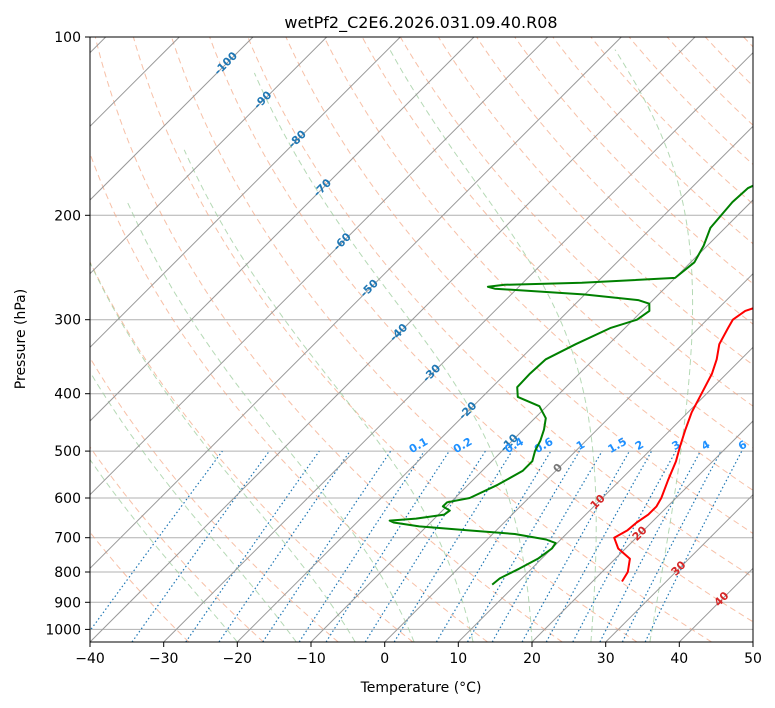 This screenshot has height=708, width=775. What do you see at coordinates (462, 445) in the screenshot?
I see `mixing-ratio-label: 0.2` at bounding box center [462, 445].